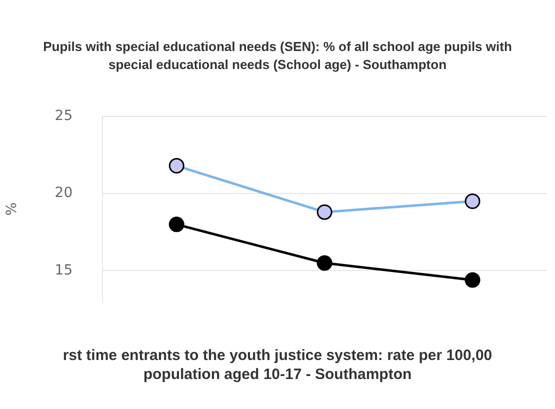 The width and height of the screenshot is (555, 409). Describe the element at coordinates (278, 355) in the screenshot. I see `text: rst time entrants to the youth justice system: rate per 100,00` at that location.